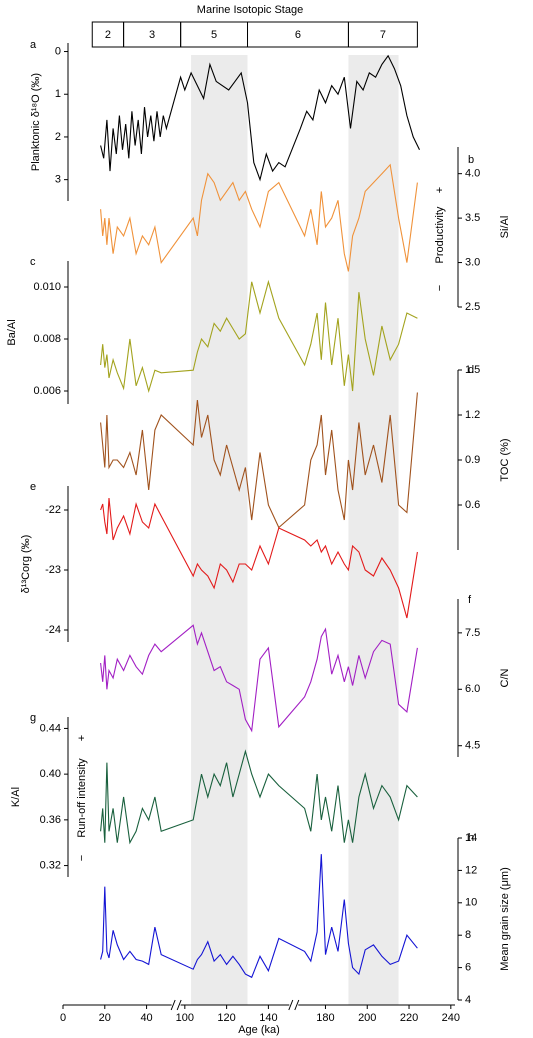  I want to click on y-tick-label: 1.5, so click(472, 370).